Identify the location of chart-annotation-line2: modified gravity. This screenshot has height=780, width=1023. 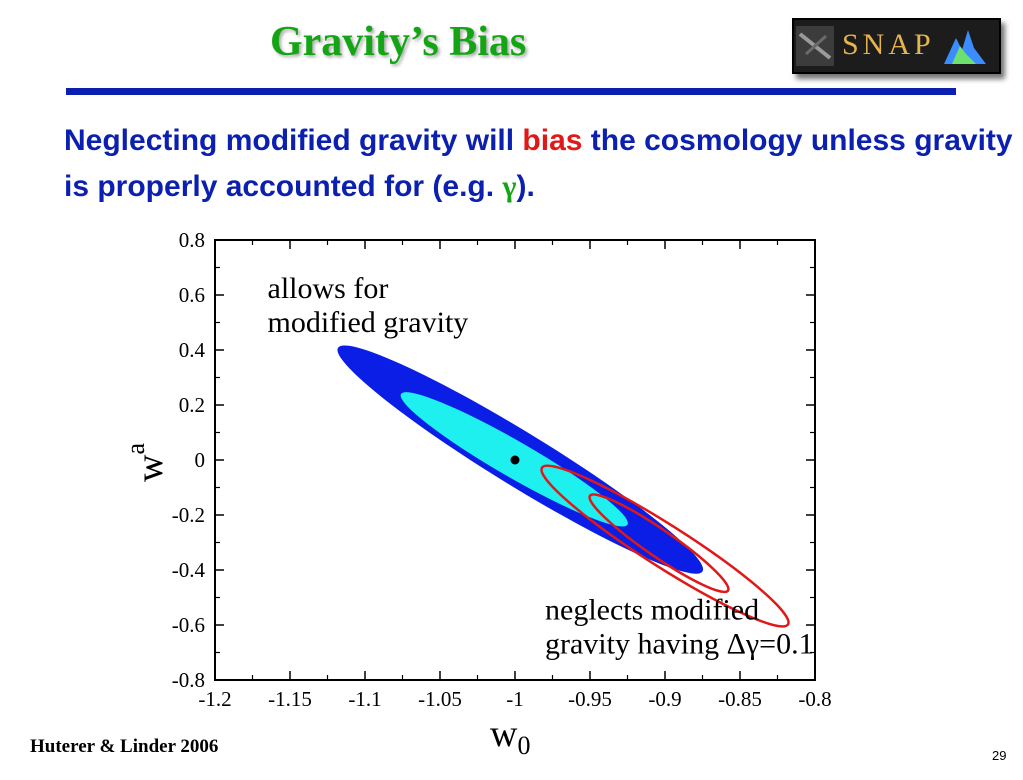
(368, 322).